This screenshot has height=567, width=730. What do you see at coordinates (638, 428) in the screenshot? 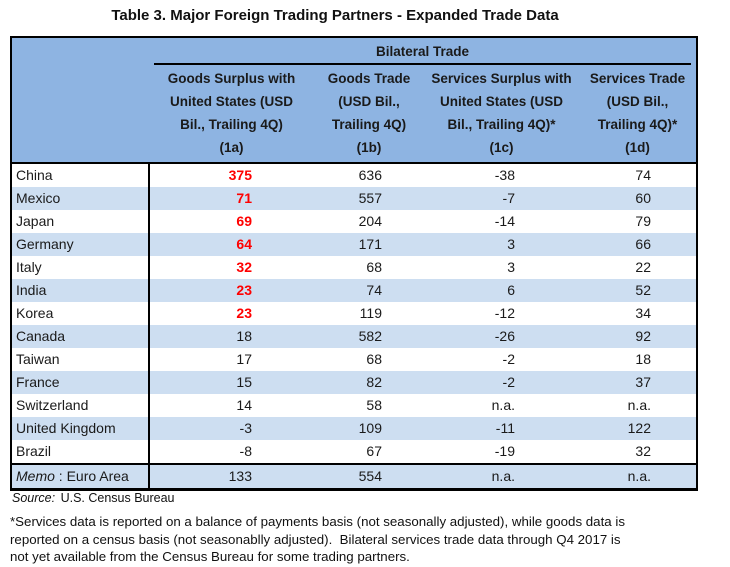
I see `value-cell: 122` at bounding box center [638, 428].